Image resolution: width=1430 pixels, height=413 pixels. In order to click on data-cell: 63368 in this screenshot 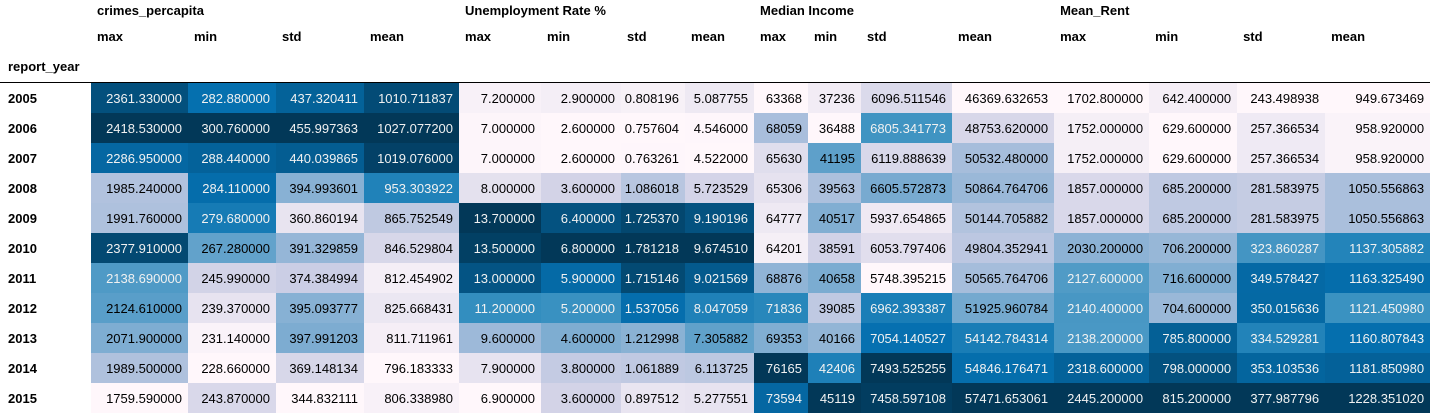, I will do `click(781, 97)`.